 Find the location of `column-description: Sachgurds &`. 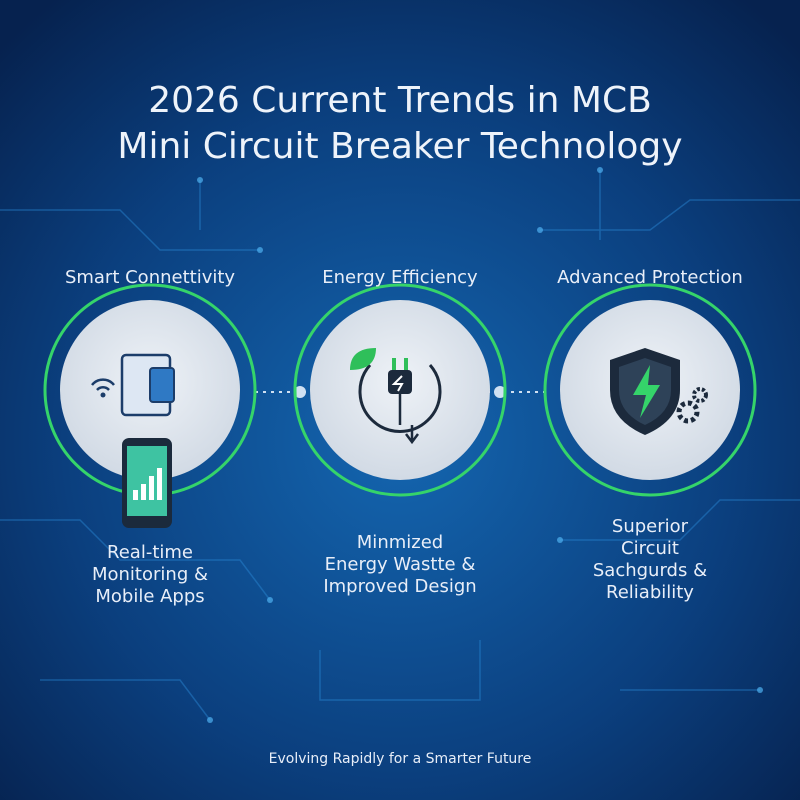

column-description: Sachgurds & is located at coordinates (650, 570).